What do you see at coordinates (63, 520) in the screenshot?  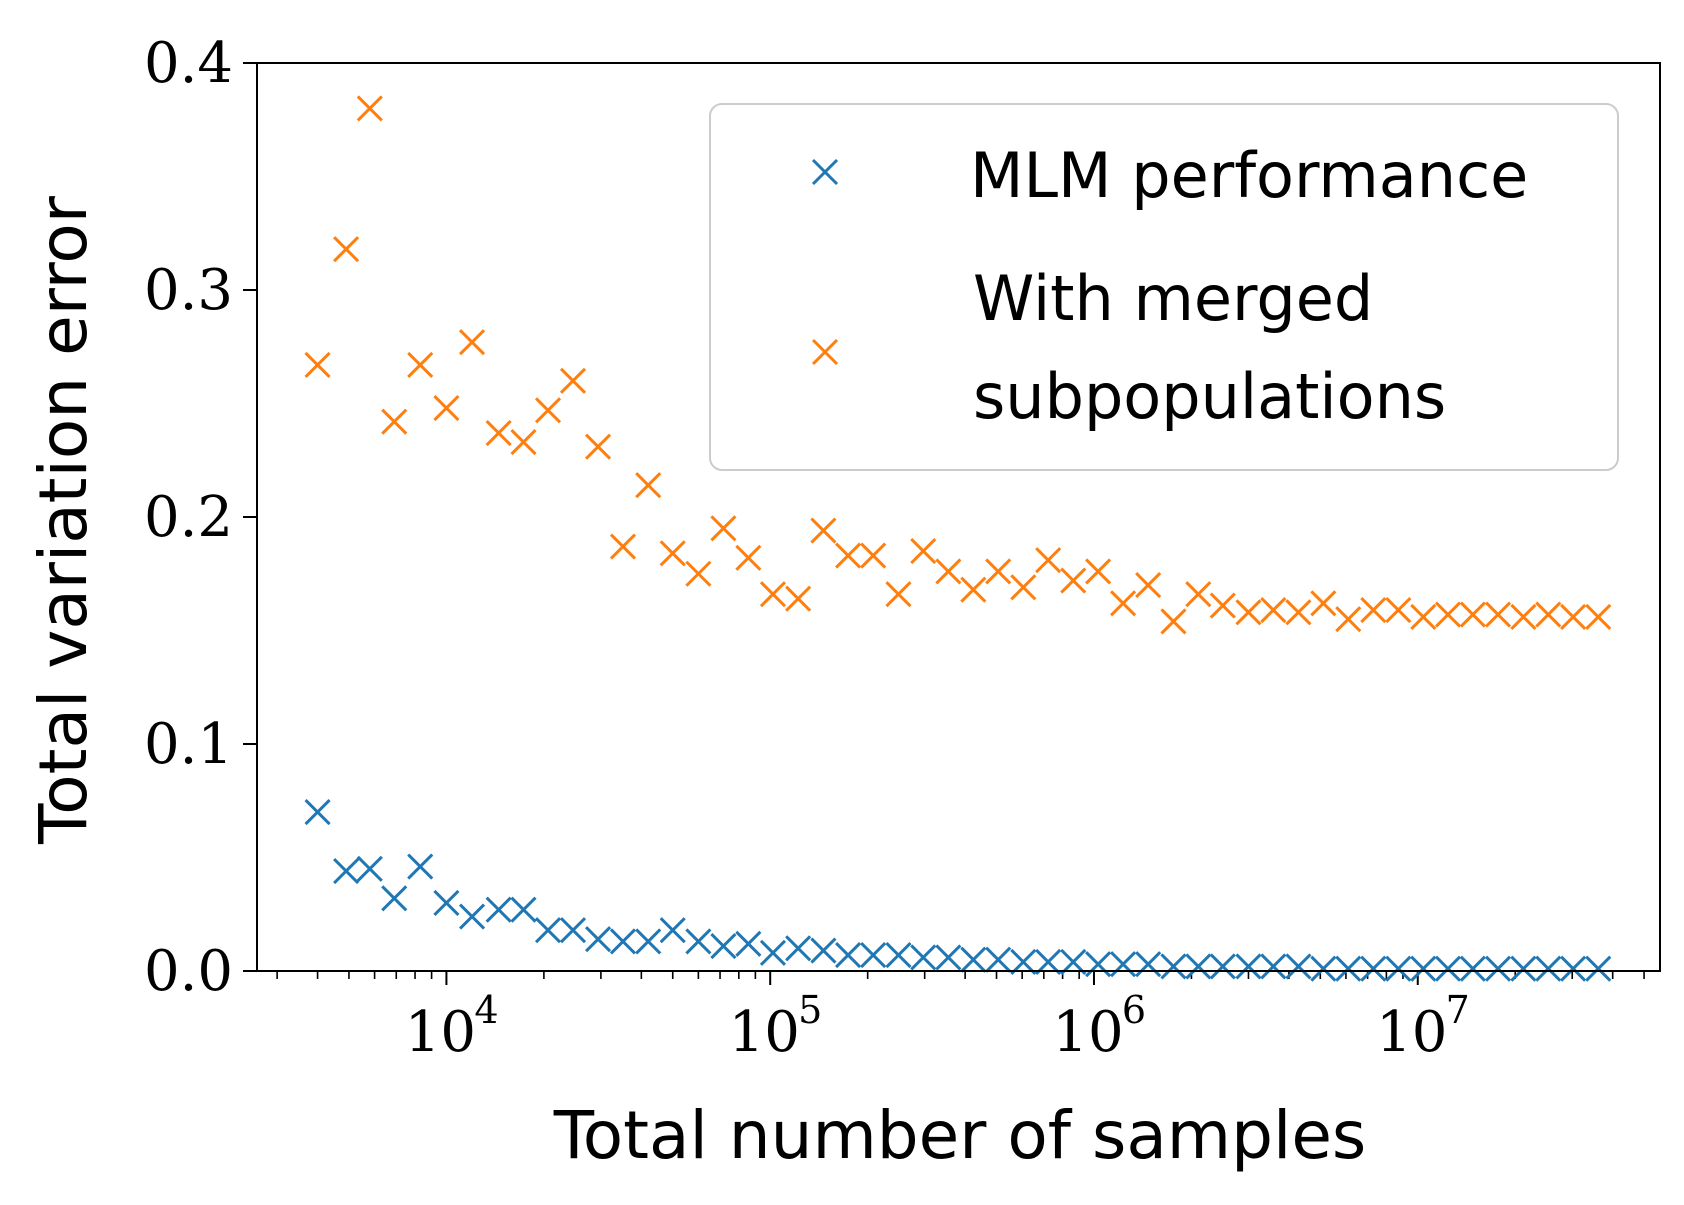 I see `y-axis-label: Total variation error` at bounding box center [63, 520].